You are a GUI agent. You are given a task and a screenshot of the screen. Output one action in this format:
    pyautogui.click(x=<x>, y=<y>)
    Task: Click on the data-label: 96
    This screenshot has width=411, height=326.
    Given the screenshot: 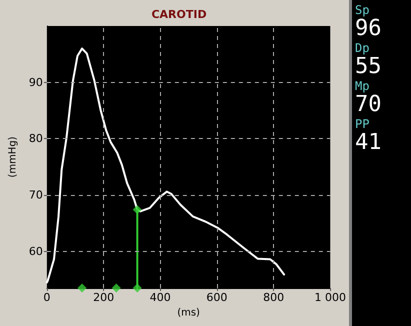 What is the action you would take?
    pyautogui.click(x=368, y=28)
    